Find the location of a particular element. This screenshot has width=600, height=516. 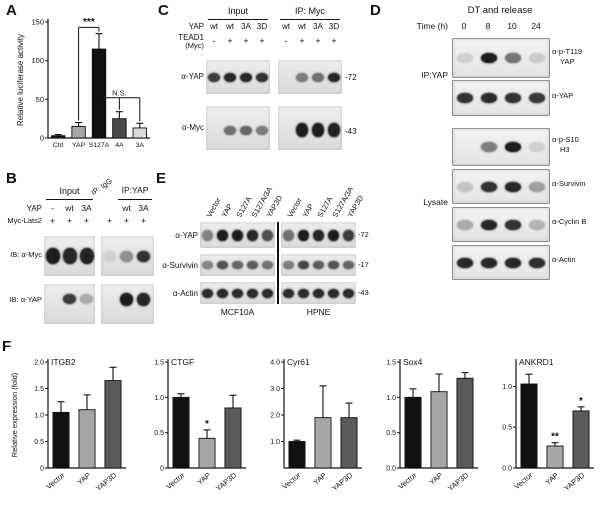

panel-b-row-yap-label: YAP is located at coordinates (34, 208).